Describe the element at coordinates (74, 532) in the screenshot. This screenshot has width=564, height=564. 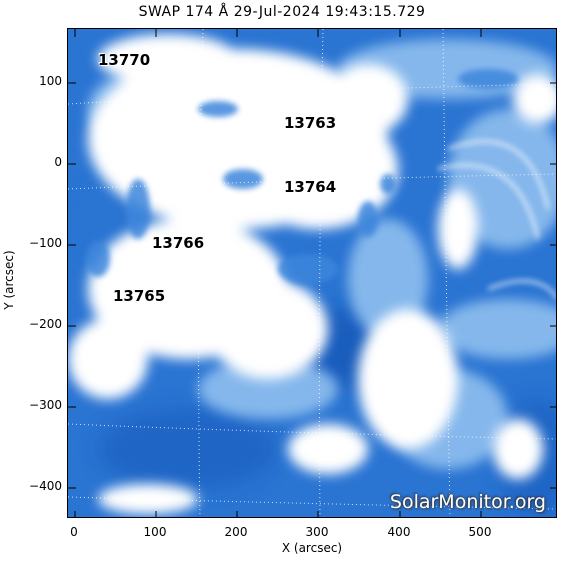
I see `x-tick-label: 0` at that location.